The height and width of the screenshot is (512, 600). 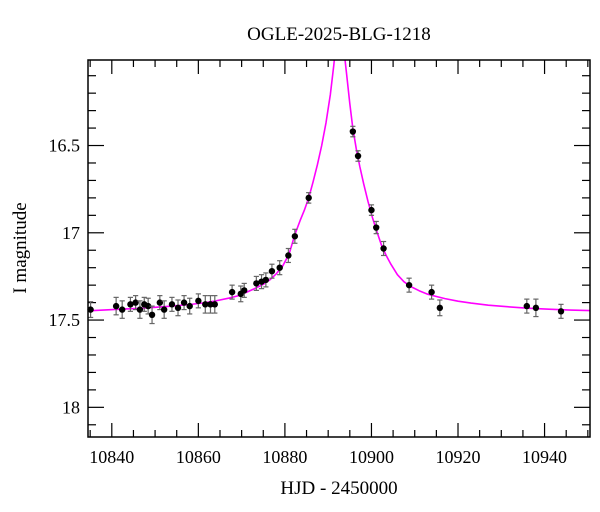 I want to click on y-axis-label: I magnitude, so click(x=20, y=247).